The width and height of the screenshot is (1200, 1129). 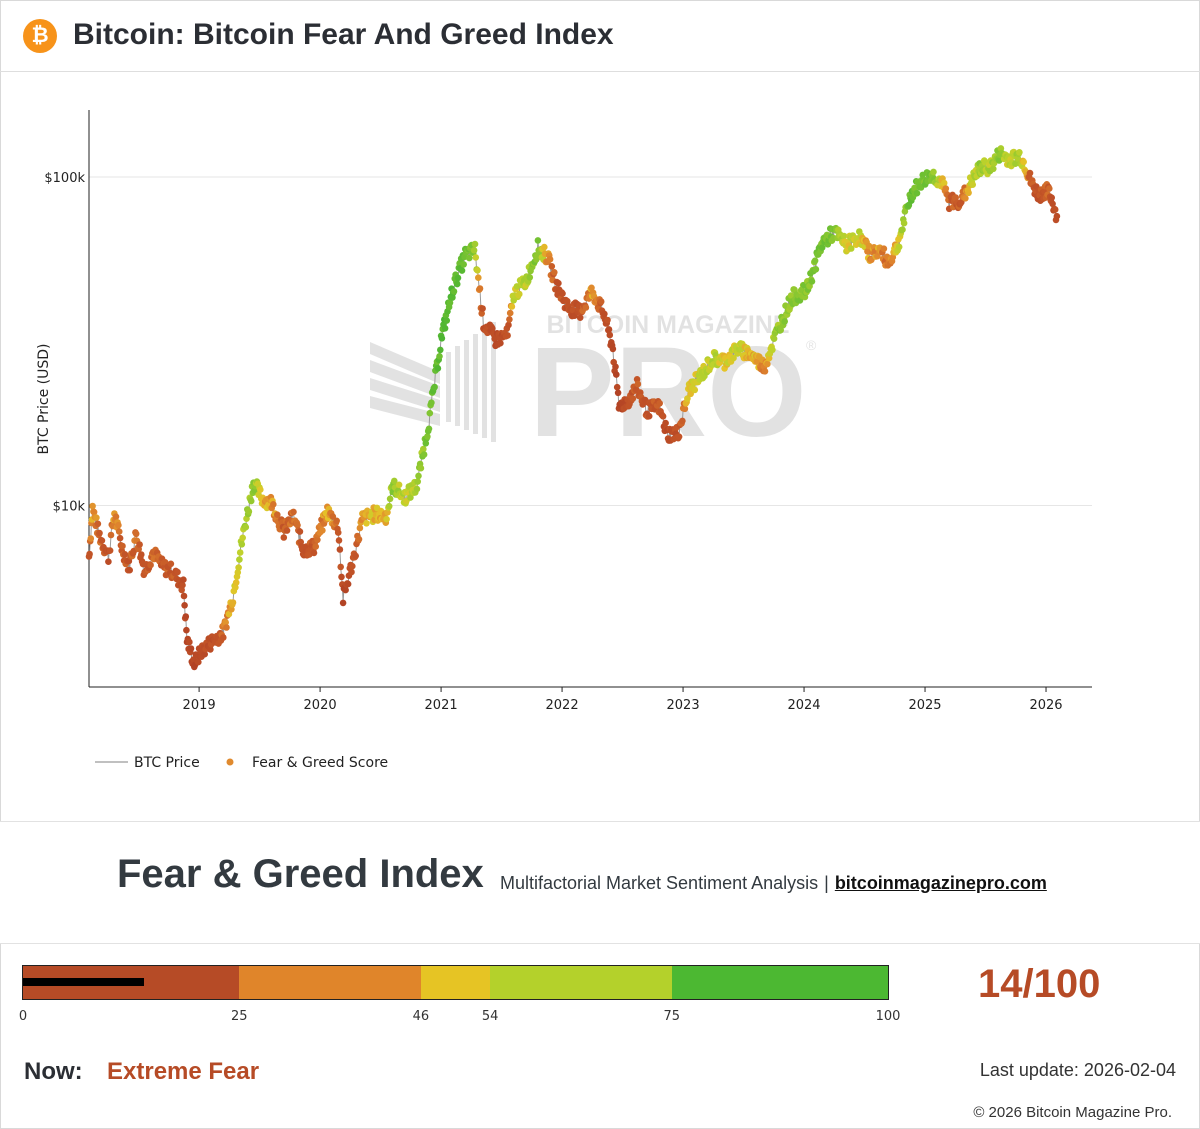 What do you see at coordinates (667, 325) in the screenshot?
I see `watermark-top-text: BITCOIN MAGAZINE` at bounding box center [667, 325].